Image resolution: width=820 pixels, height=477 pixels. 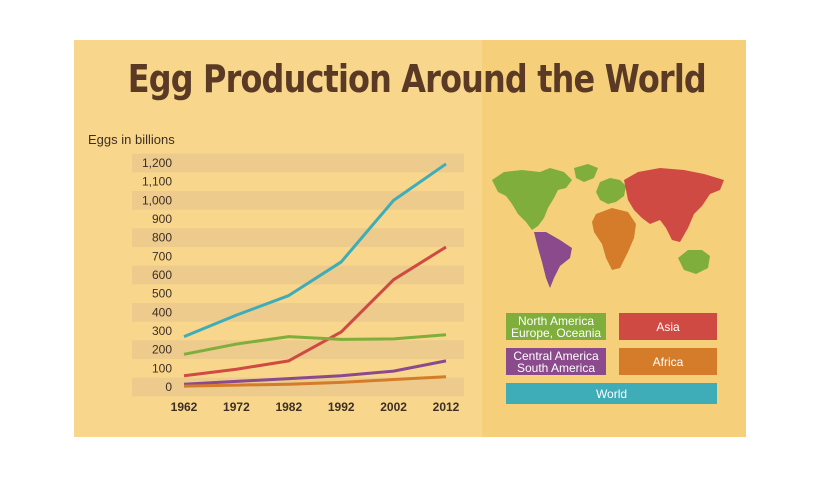 What do you see at coordinates (315, 407) in the screenshot?
I see `x-tick-labels: 1962 1972 1982 1992 2002 2012` at bounding box center [315, 407].